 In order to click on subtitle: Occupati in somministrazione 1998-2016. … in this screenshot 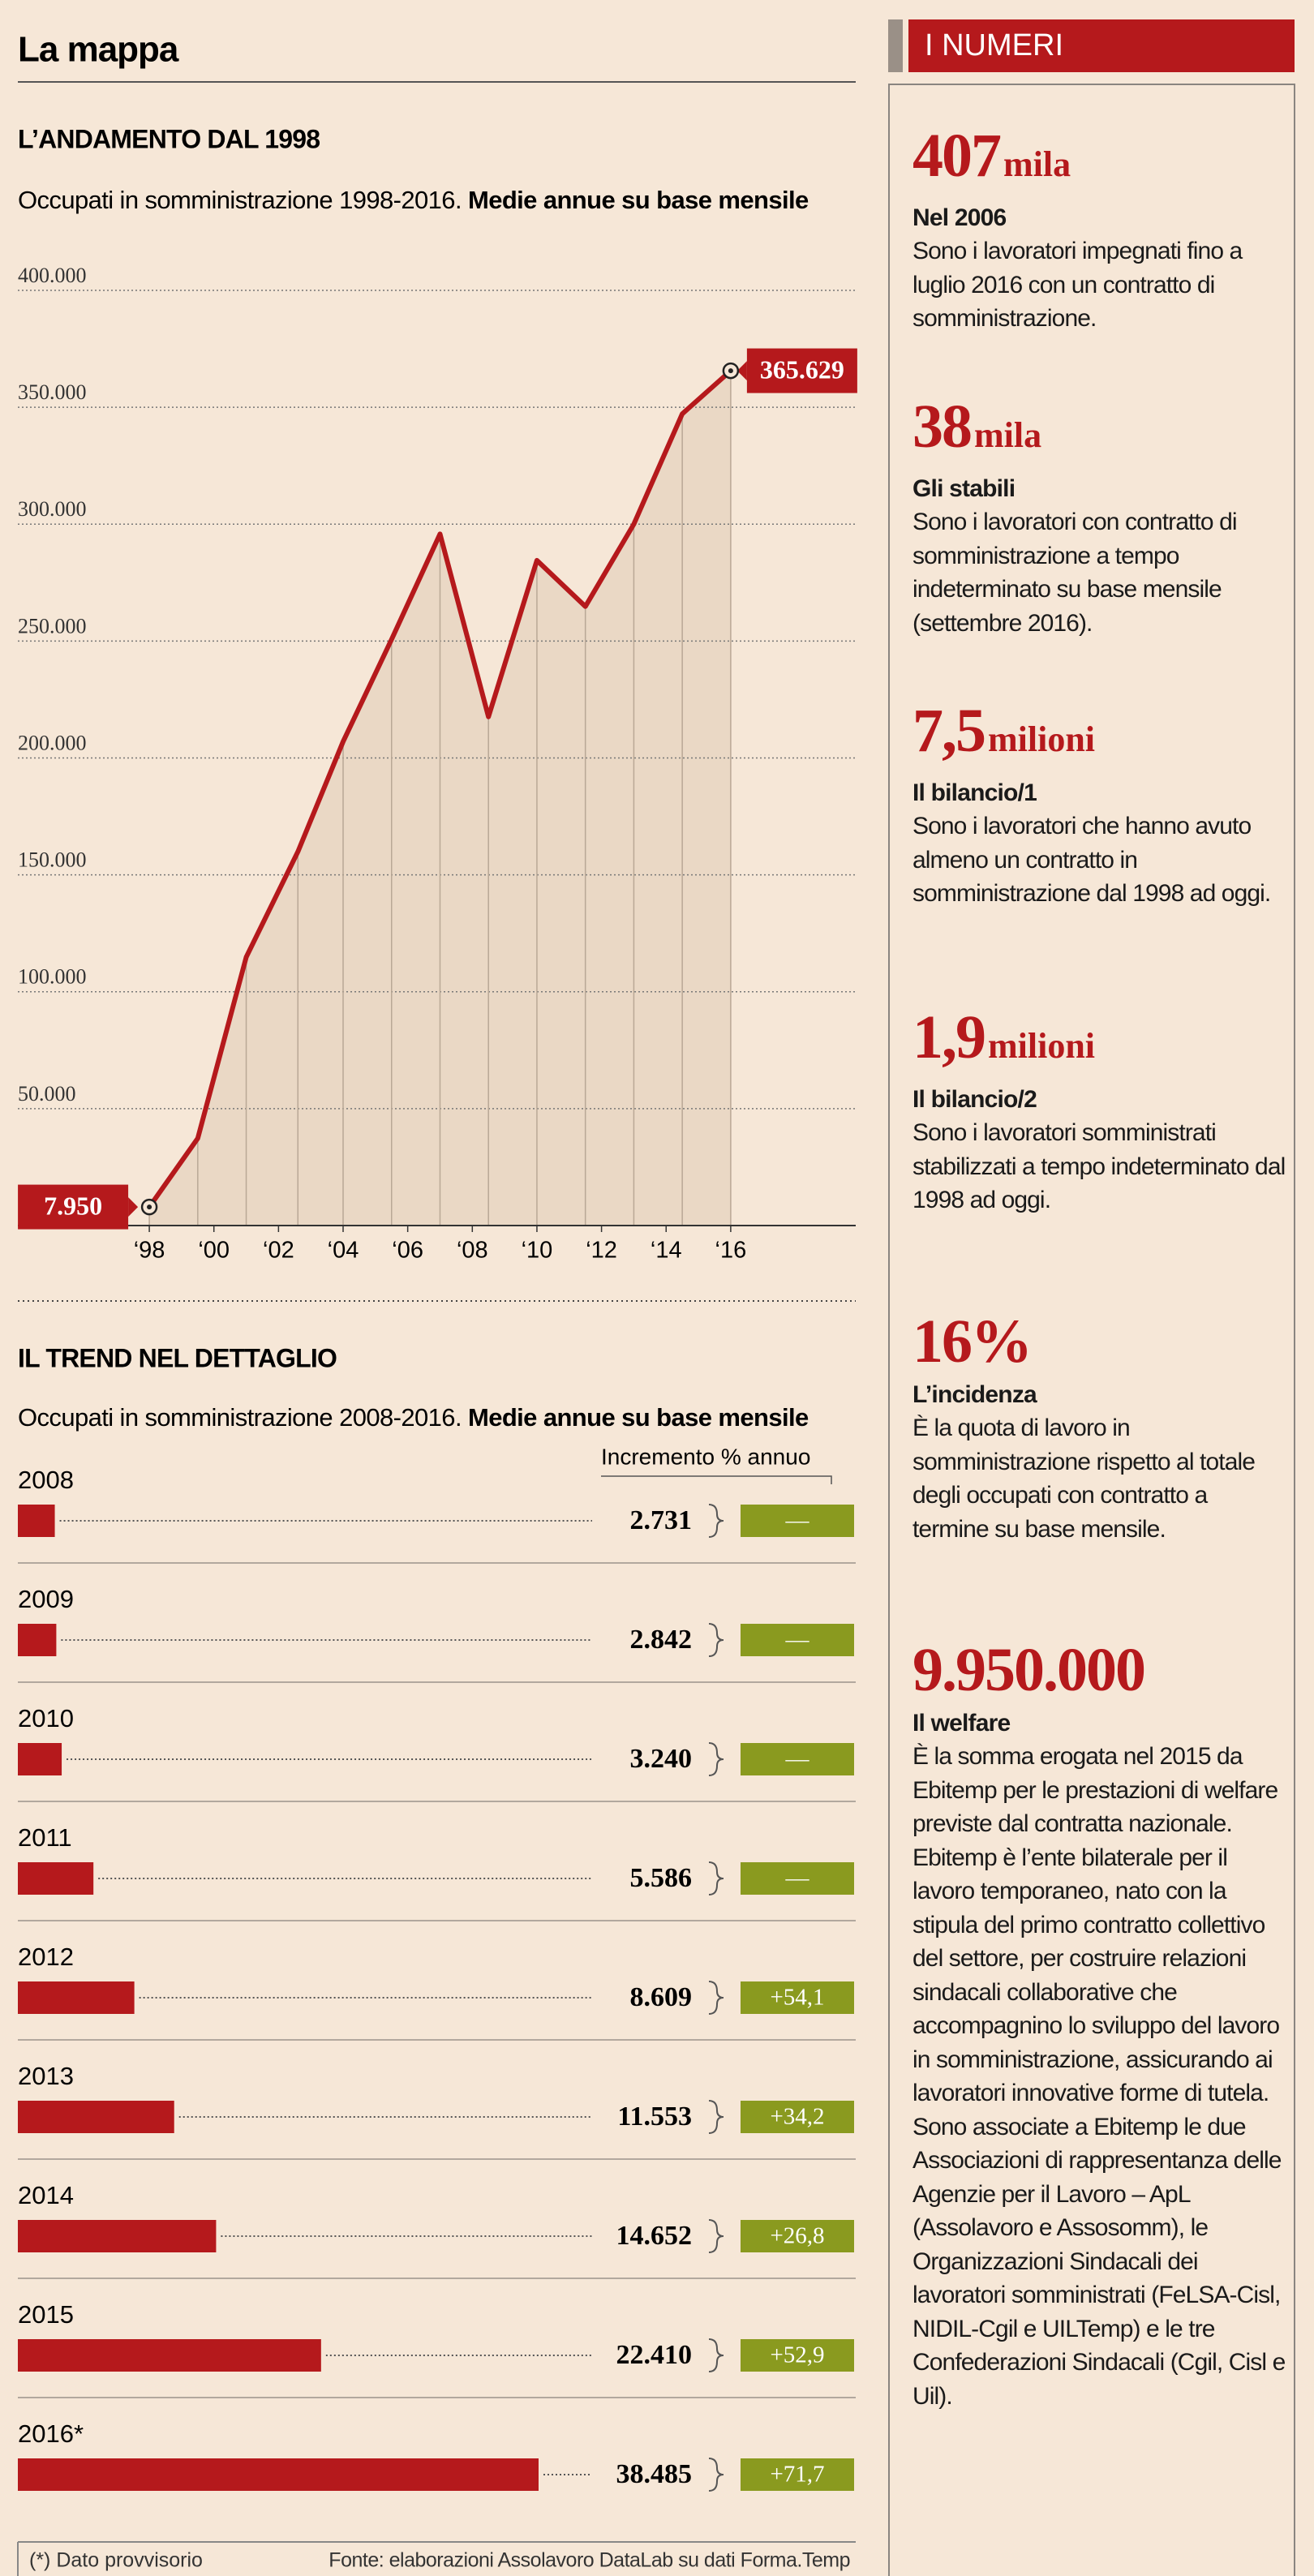, I will do `click(414, 200)`.